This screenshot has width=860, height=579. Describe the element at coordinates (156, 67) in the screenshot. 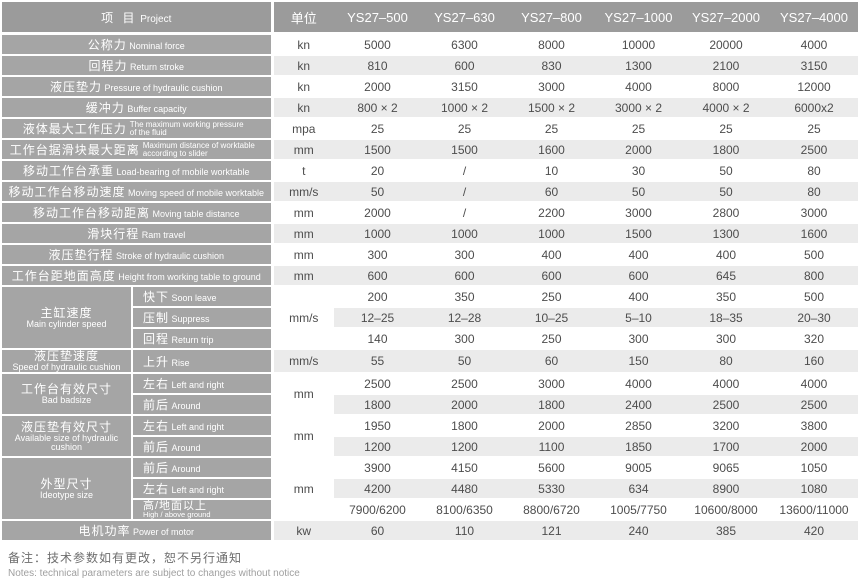

I see `row-label-en: Return stroke` at that location.